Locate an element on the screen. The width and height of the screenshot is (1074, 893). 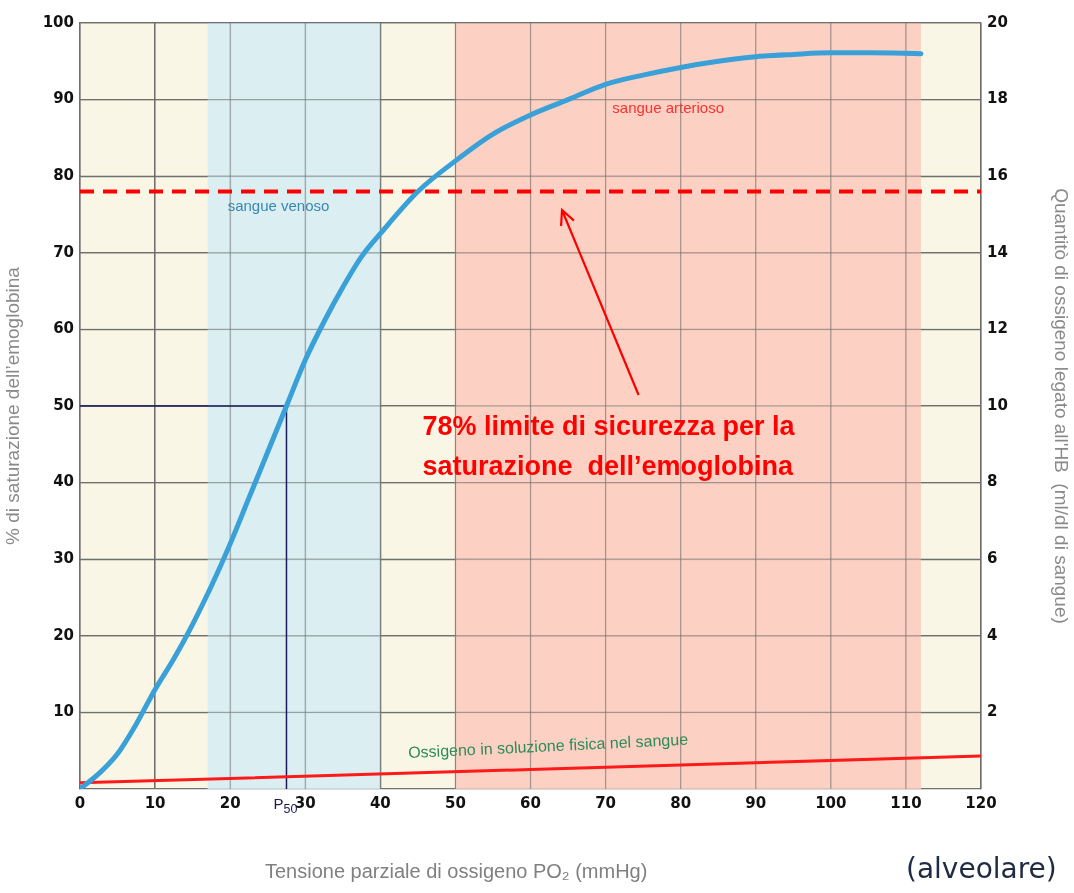
y2-tick-label: 18 is located at coordinates (997, 98).